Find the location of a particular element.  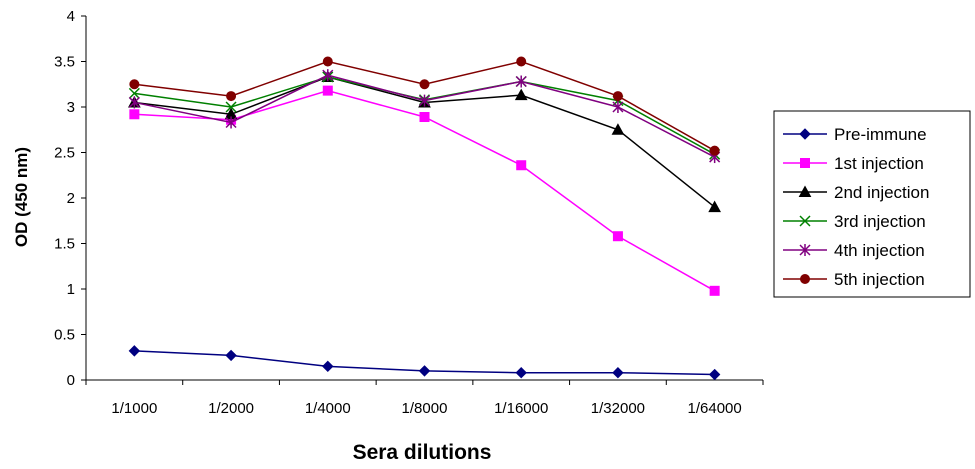

y-tick-label: 2 is located at coordinates (71, 198).